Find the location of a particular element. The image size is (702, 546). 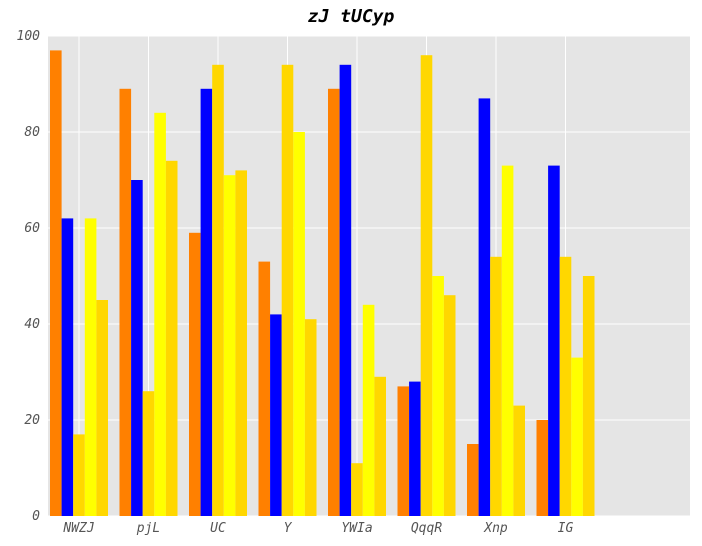

x-tick-label: Xnp is located at coordinates (495, 528).